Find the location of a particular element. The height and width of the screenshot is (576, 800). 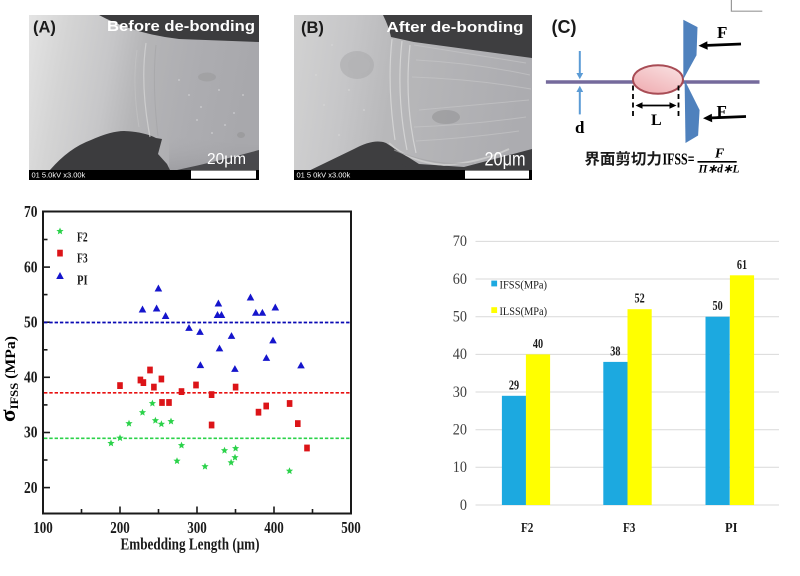

svg-text: 29 is located at coordinates (514, 384).